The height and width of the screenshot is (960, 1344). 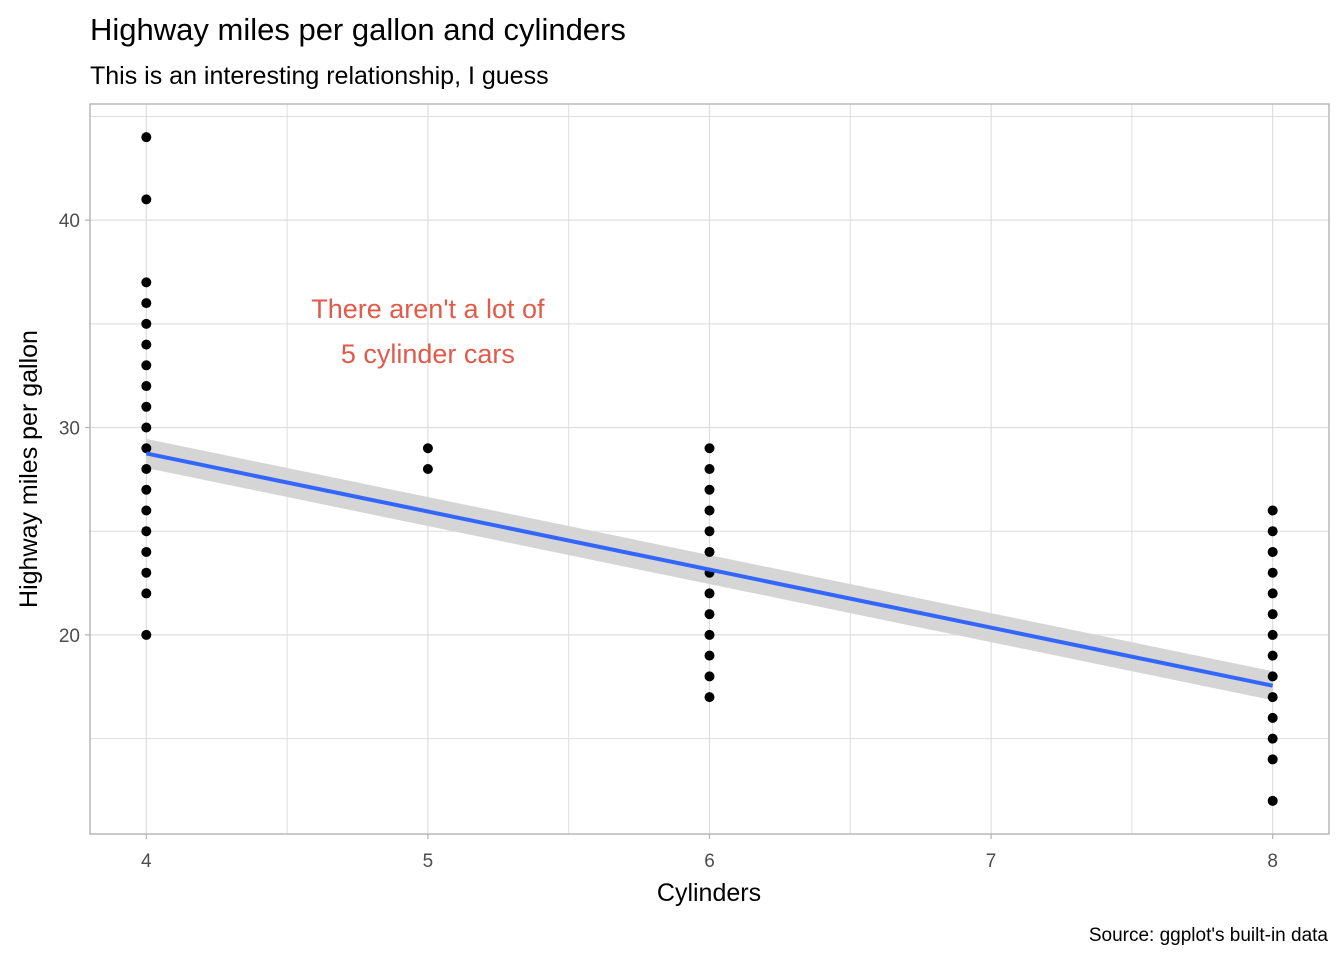 I want to click on annotation-line-2: 5 cylinder cars, so click(x=428, y=354).